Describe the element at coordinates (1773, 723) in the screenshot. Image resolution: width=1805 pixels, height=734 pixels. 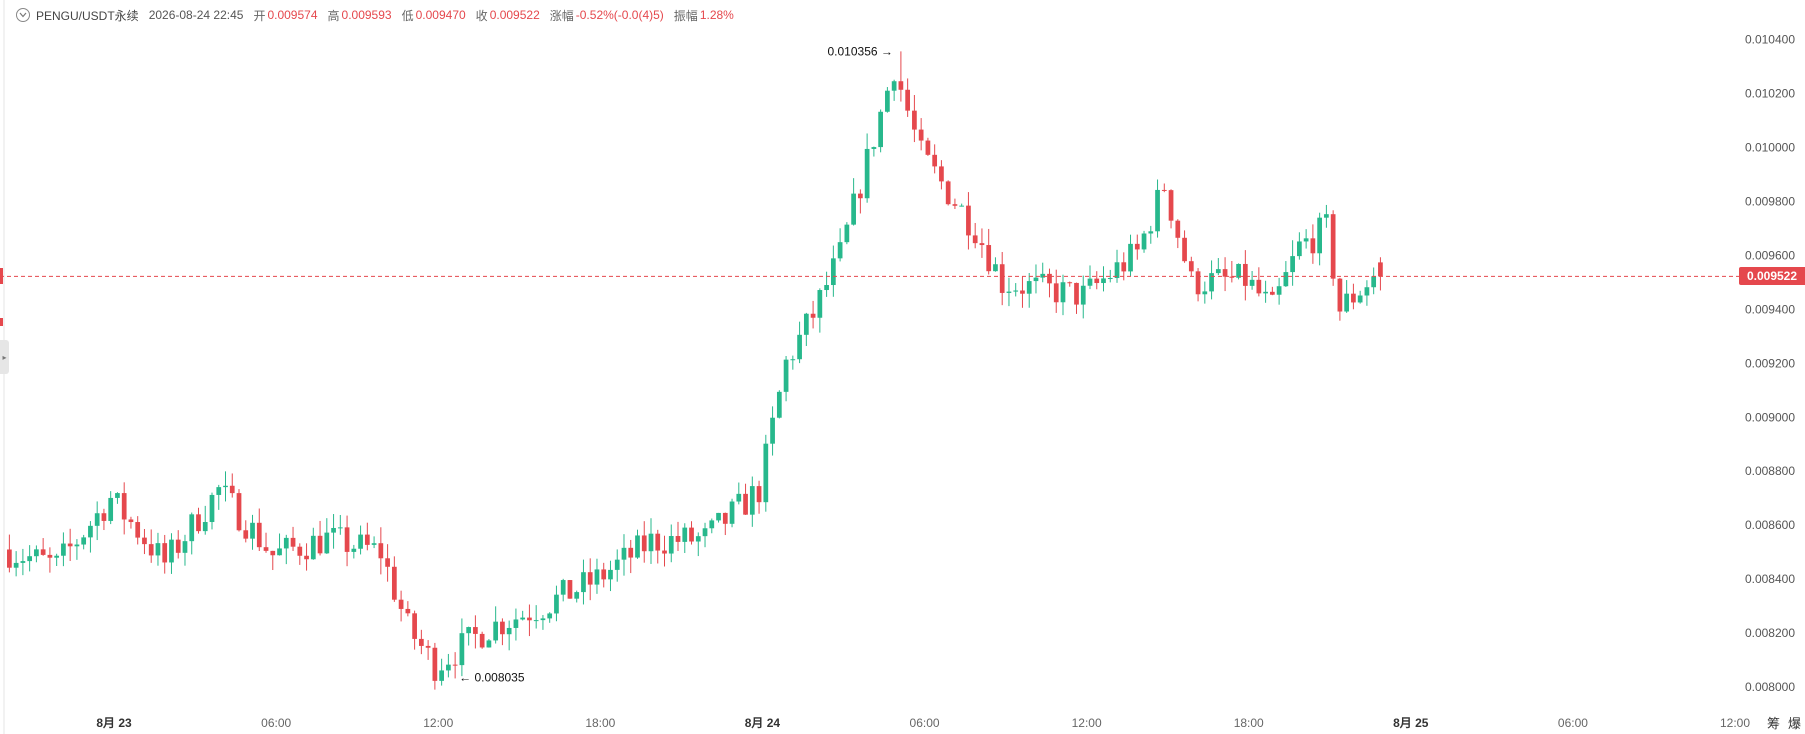
I see `chips-button: 筹` at that location.